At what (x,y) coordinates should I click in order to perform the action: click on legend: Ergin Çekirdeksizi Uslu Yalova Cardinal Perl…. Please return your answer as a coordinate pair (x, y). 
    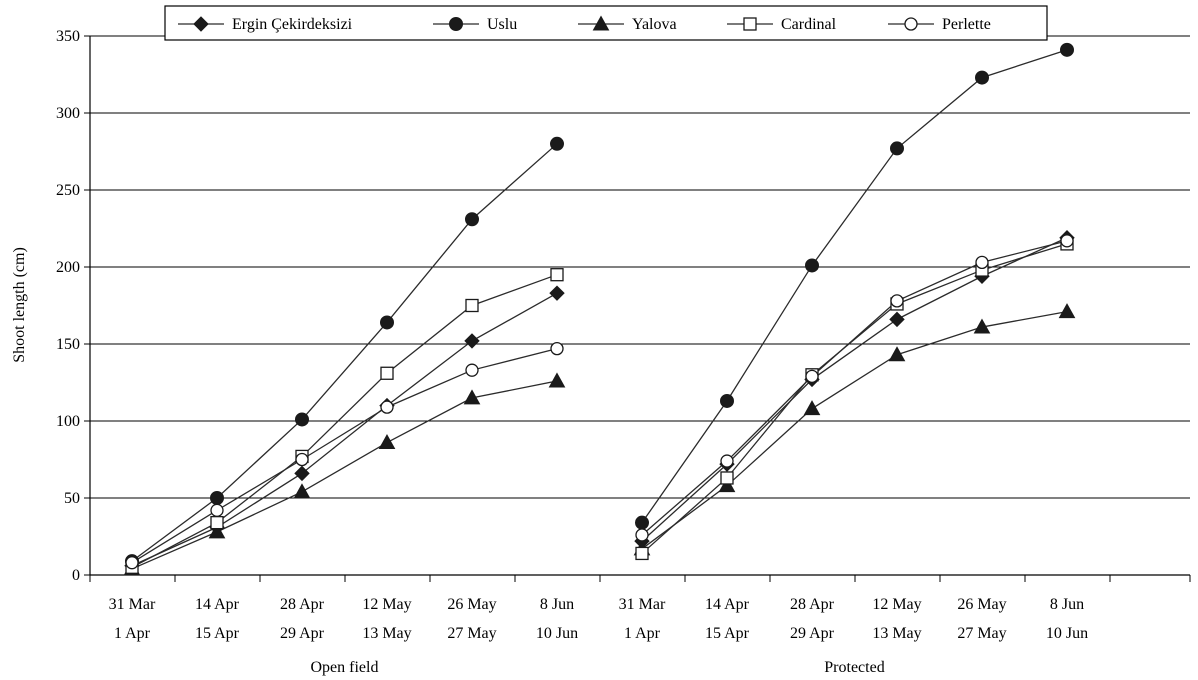
    Looking at the image, I should click on (606, 23).